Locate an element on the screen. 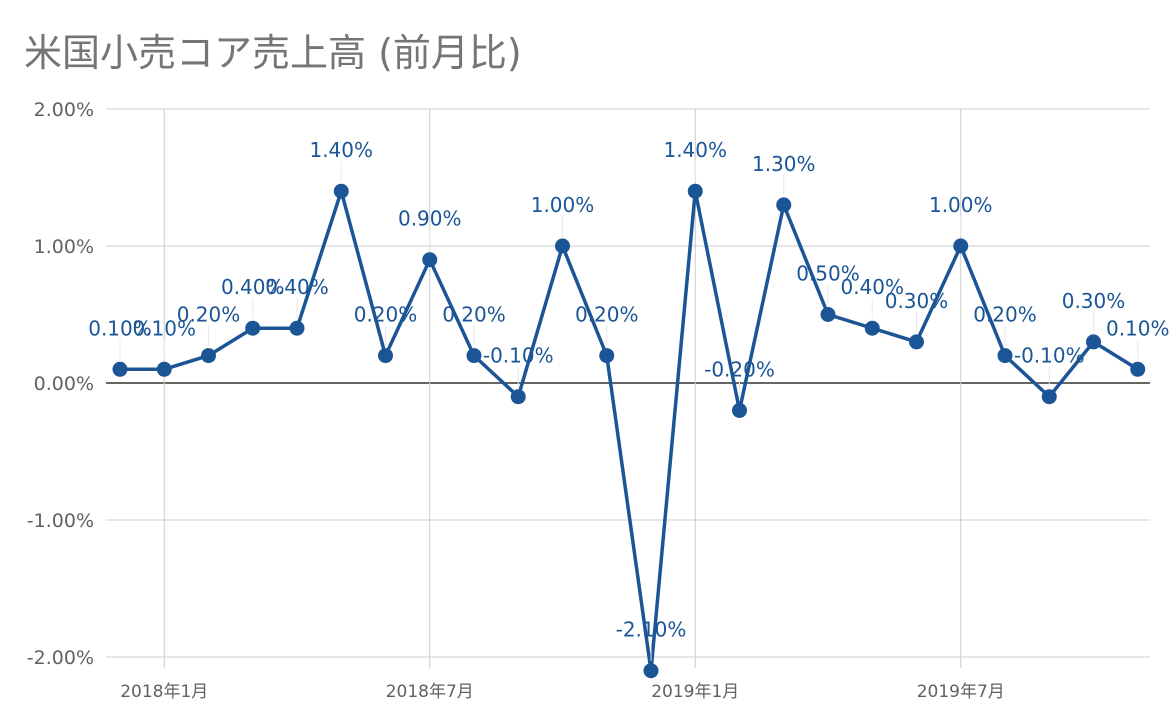  x-tick-label: 2018年7月 is located at coordinates (430, 692).